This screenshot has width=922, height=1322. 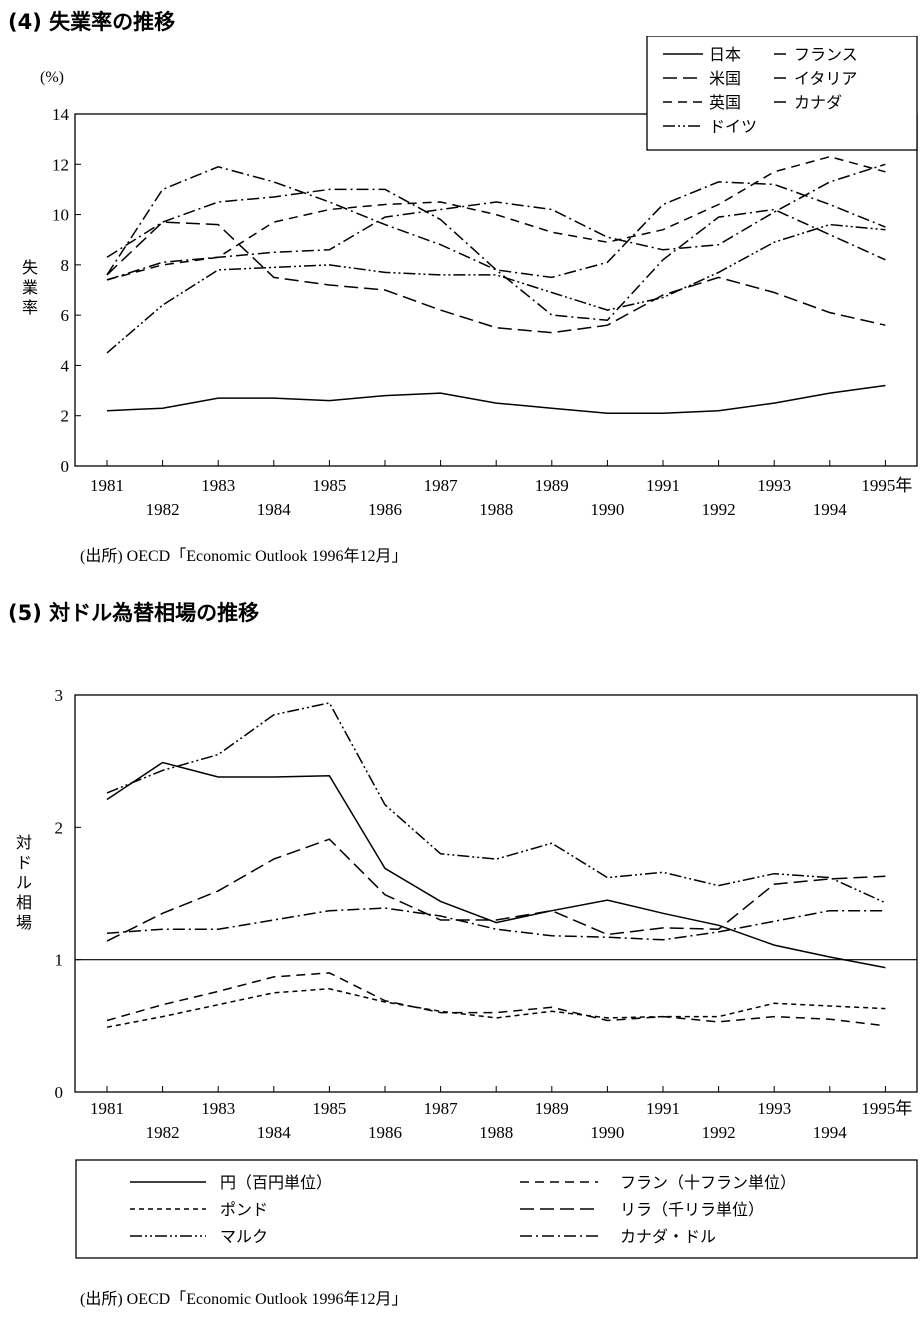 I want to click on y-axis-label: 対, so click(x=24, y=843).